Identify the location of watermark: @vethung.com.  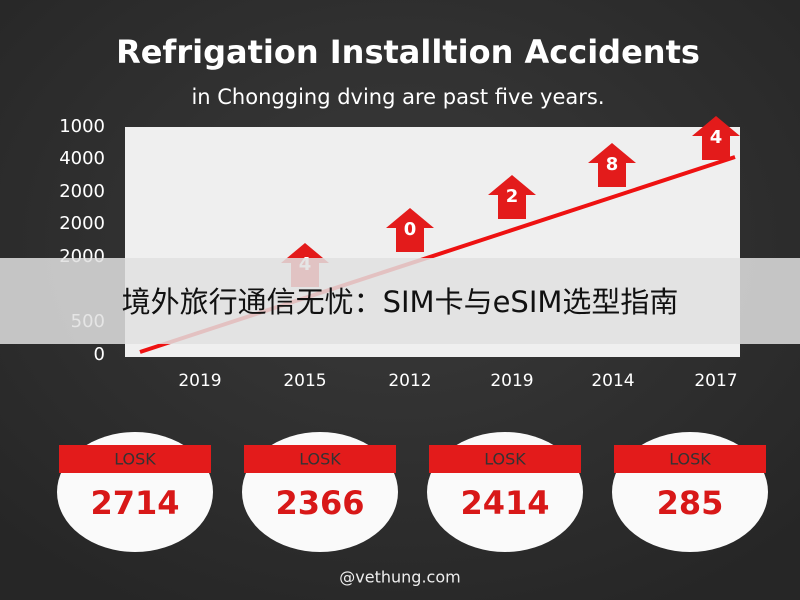
(399, 577).